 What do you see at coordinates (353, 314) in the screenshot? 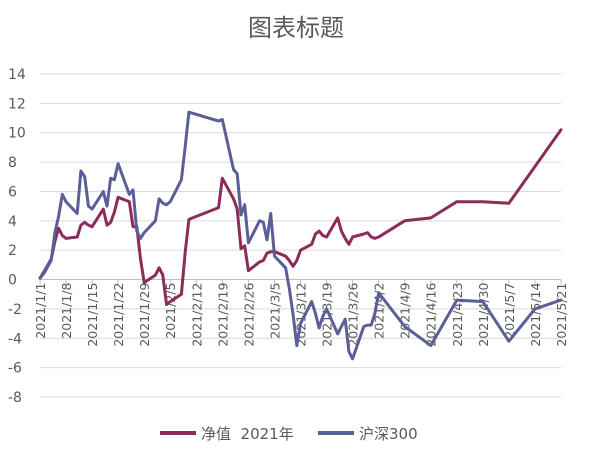
I see `x-tick-label: 2021/3/26` at bounding box center [353, 314].